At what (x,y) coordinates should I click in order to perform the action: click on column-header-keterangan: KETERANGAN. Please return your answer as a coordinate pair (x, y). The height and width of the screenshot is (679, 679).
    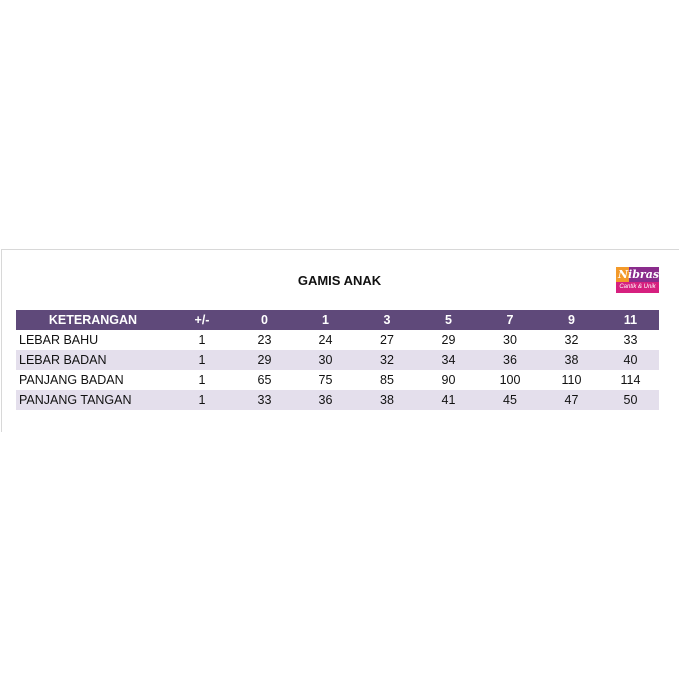
    Looking at the image, I should click on (93, 320).